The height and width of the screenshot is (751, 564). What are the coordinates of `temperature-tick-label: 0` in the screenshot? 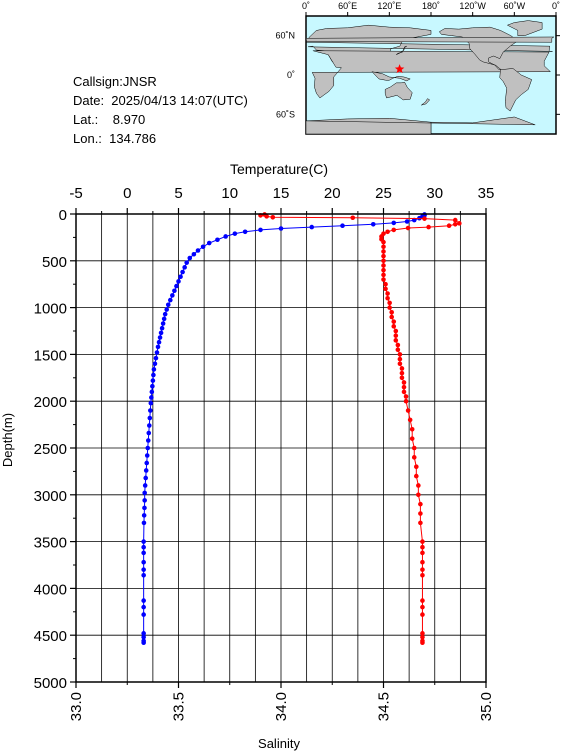 It's located at (127, 193).